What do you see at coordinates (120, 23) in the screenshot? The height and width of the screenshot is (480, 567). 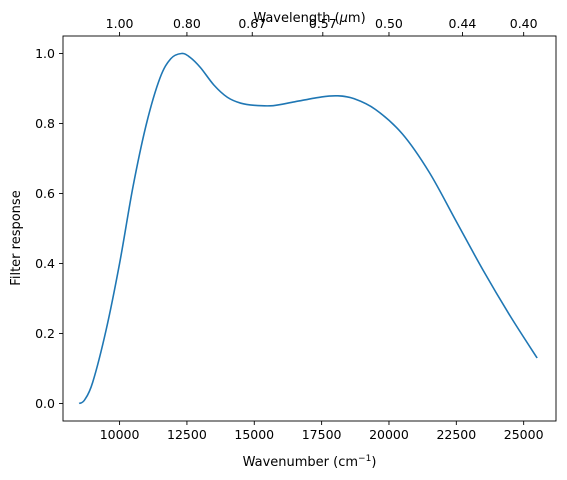 I see `top-tick-label: 1.00` at bounding box center [120, 23].